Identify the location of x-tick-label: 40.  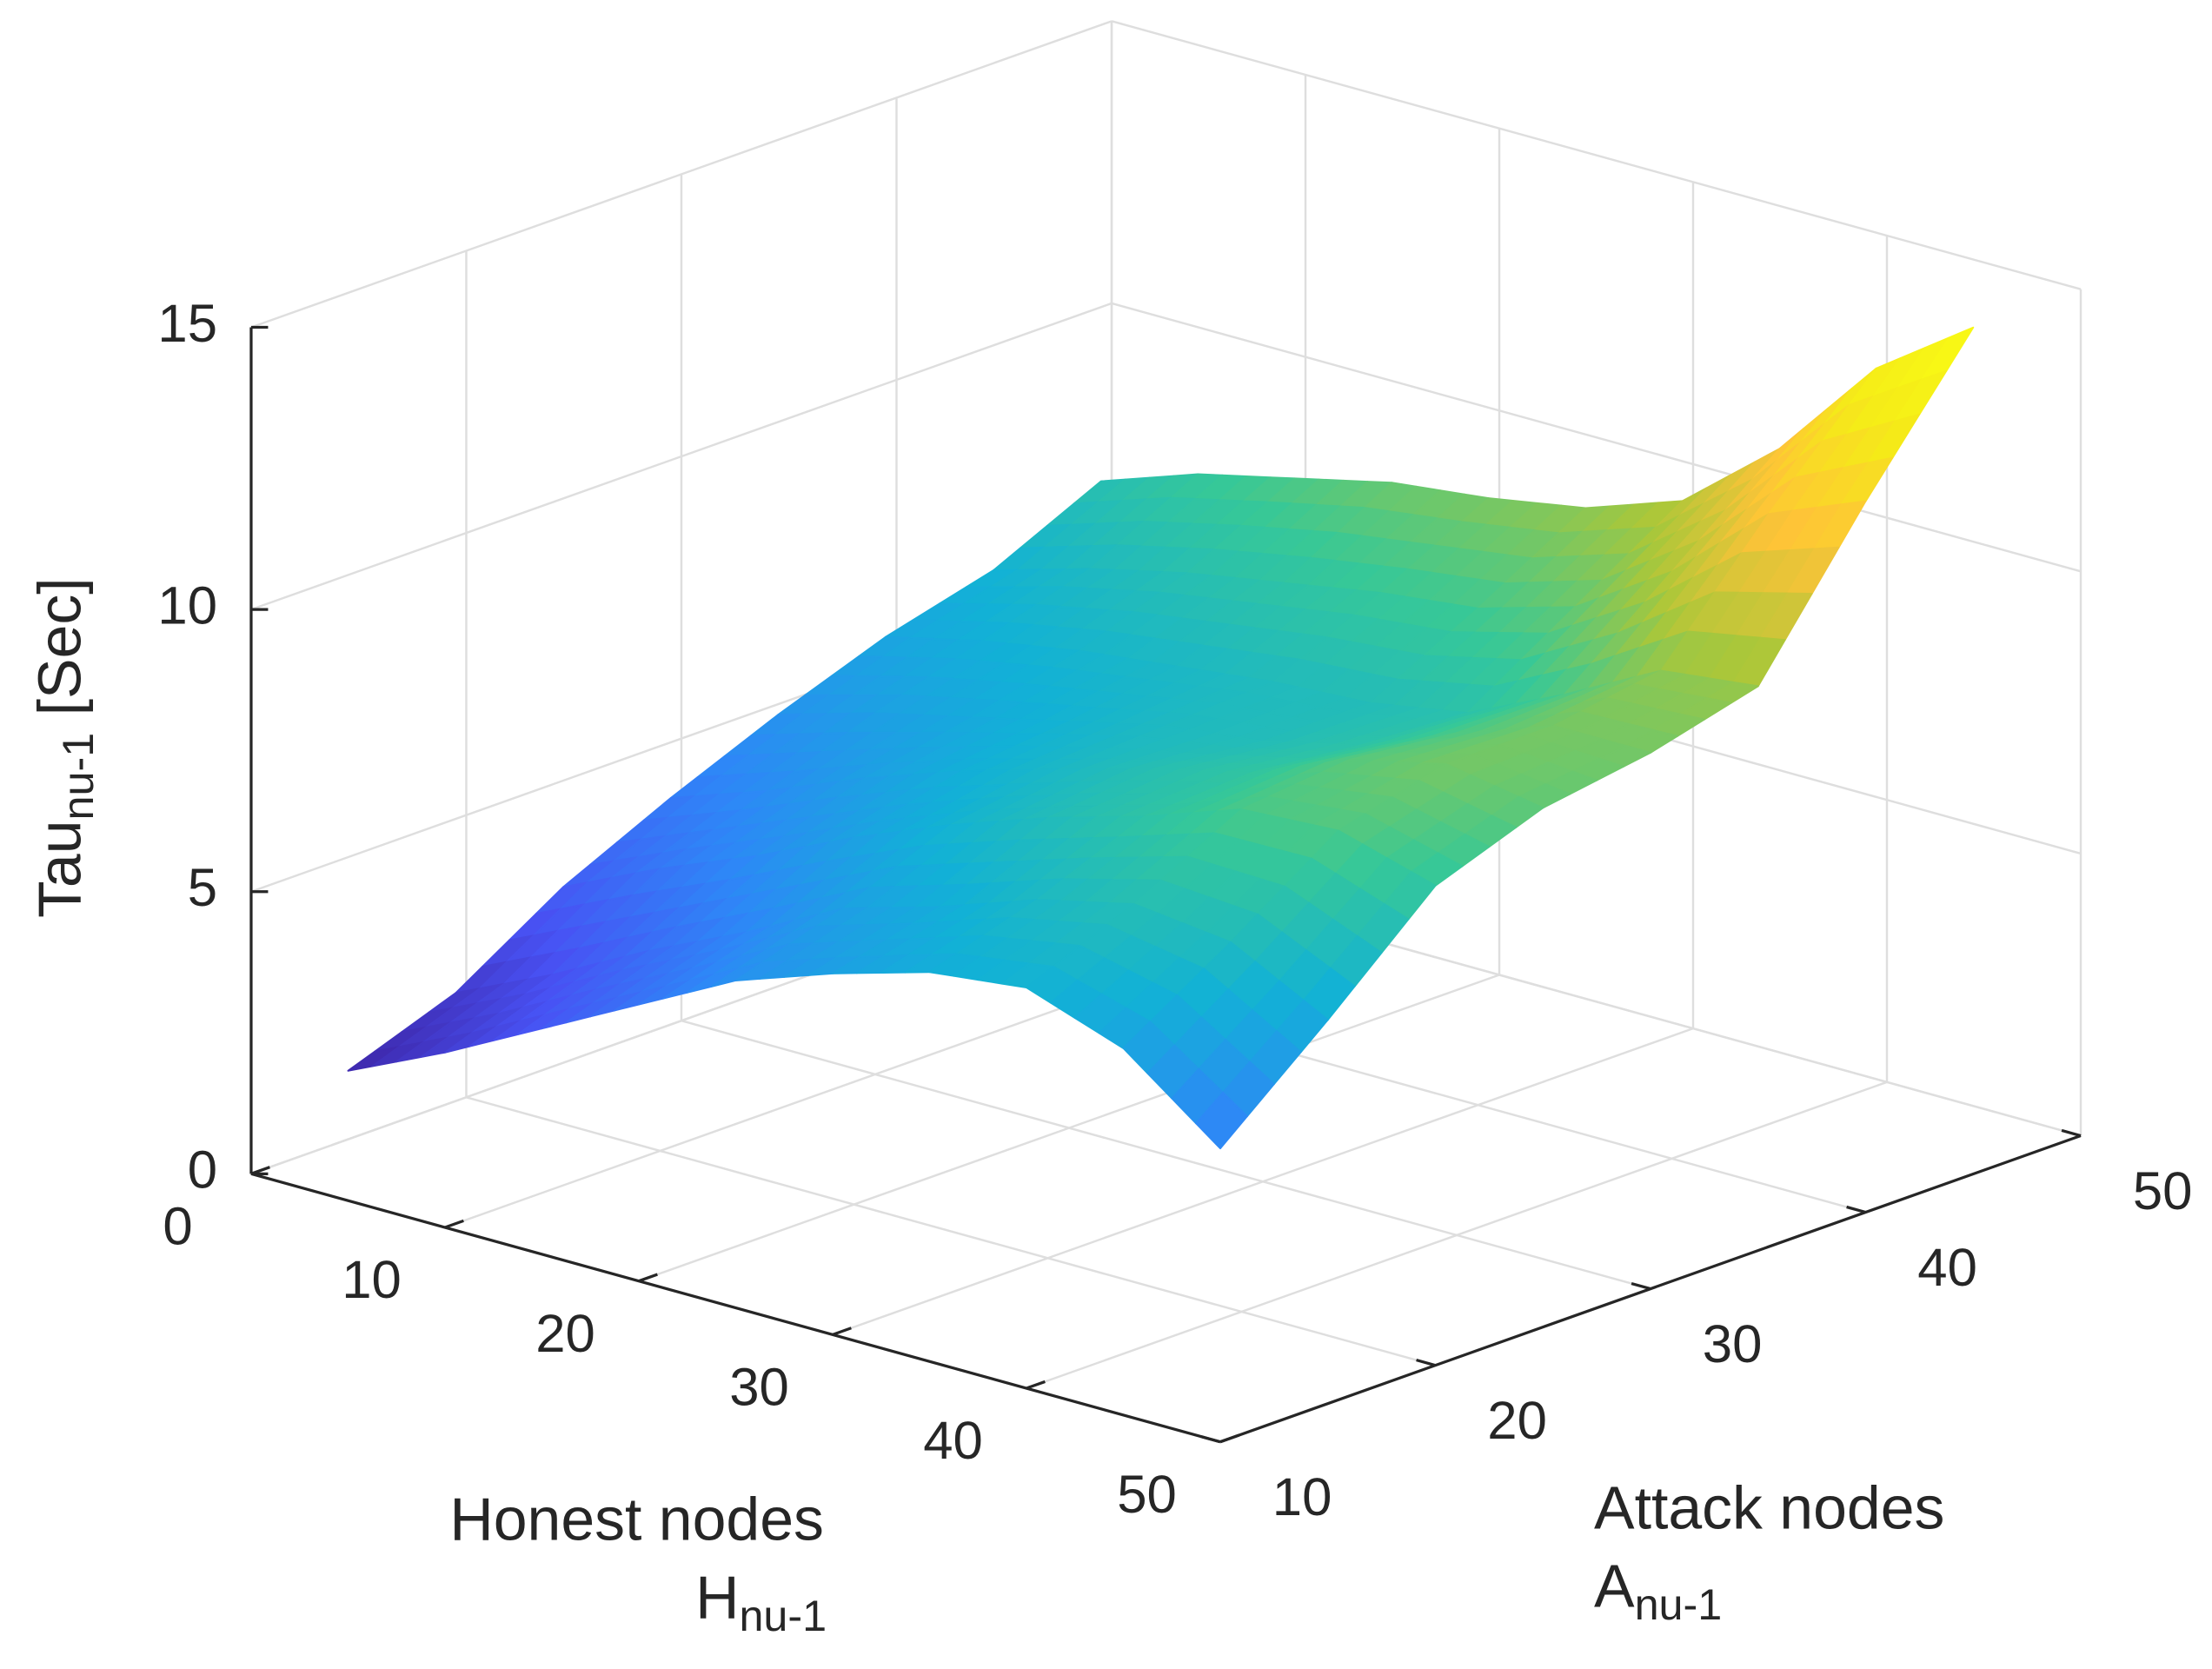
(953, 1441).